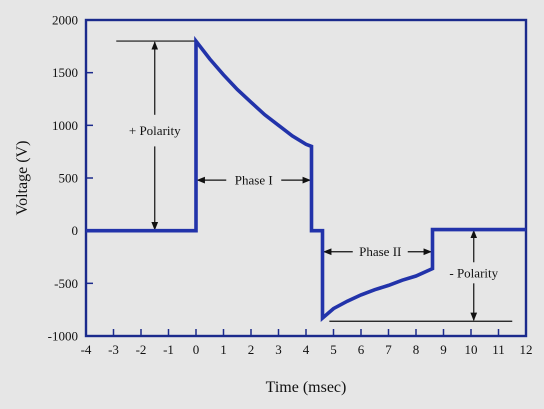 This screenshot has width=544, height=409. What do you see at coordinates (65, 125) in the screenshot?
I see `y-tick-label: 1000` at bounding box center [65, 125].